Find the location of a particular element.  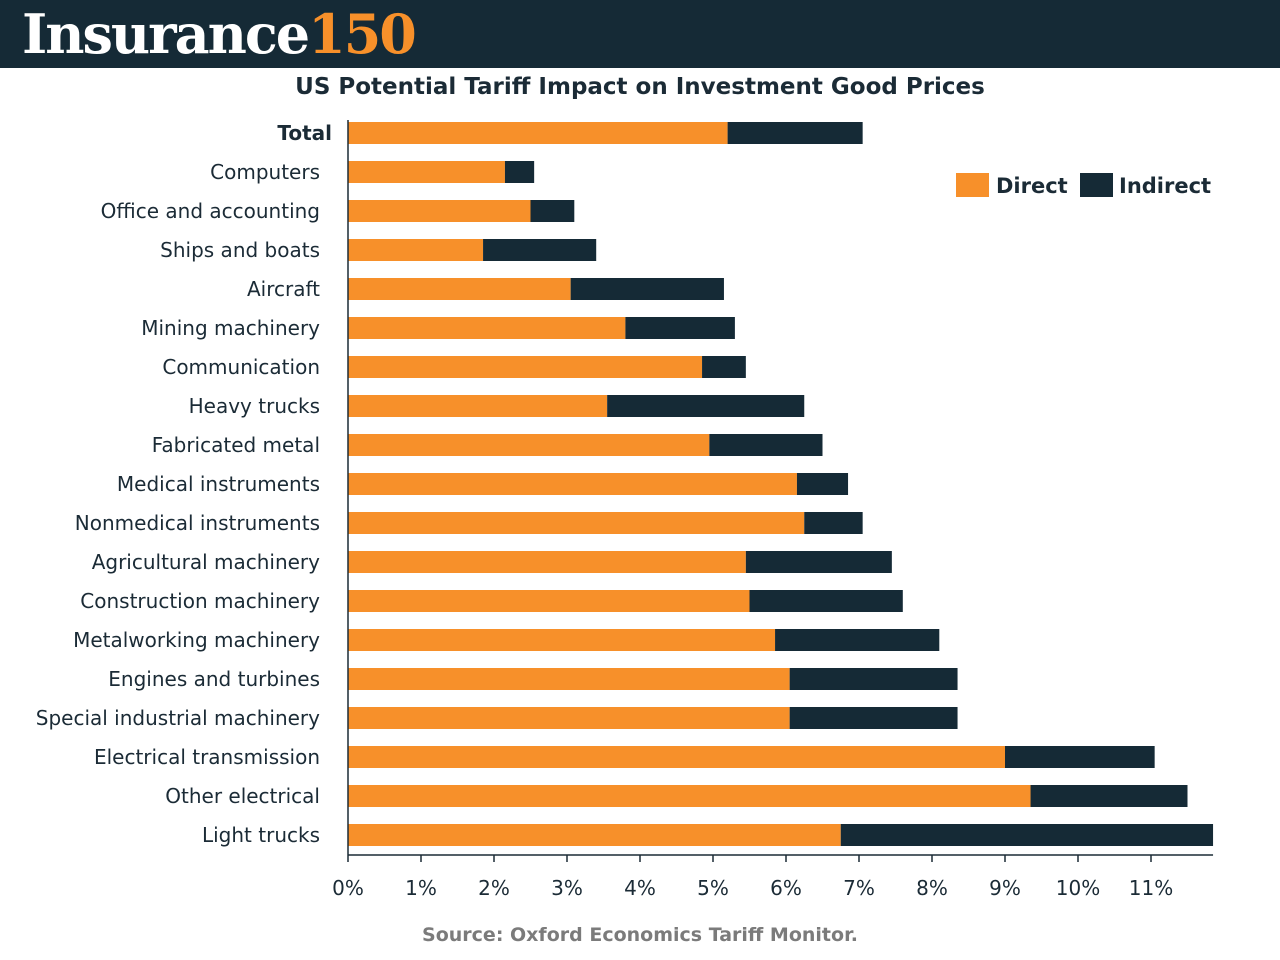

bar-indirect-computers is located at coordinates (519, 172).